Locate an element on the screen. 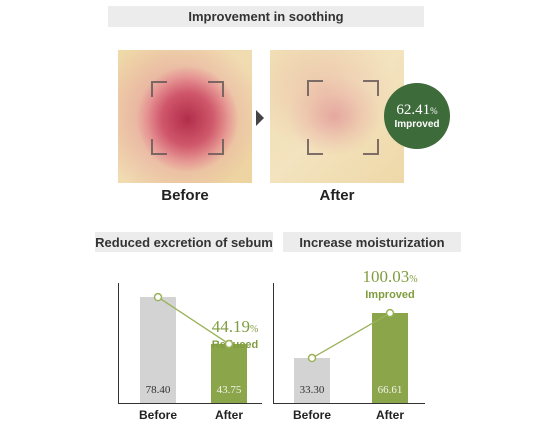 The width and height of the screenshot is (533, 431). moisture-x-axis is located at coordinates (349, 403).